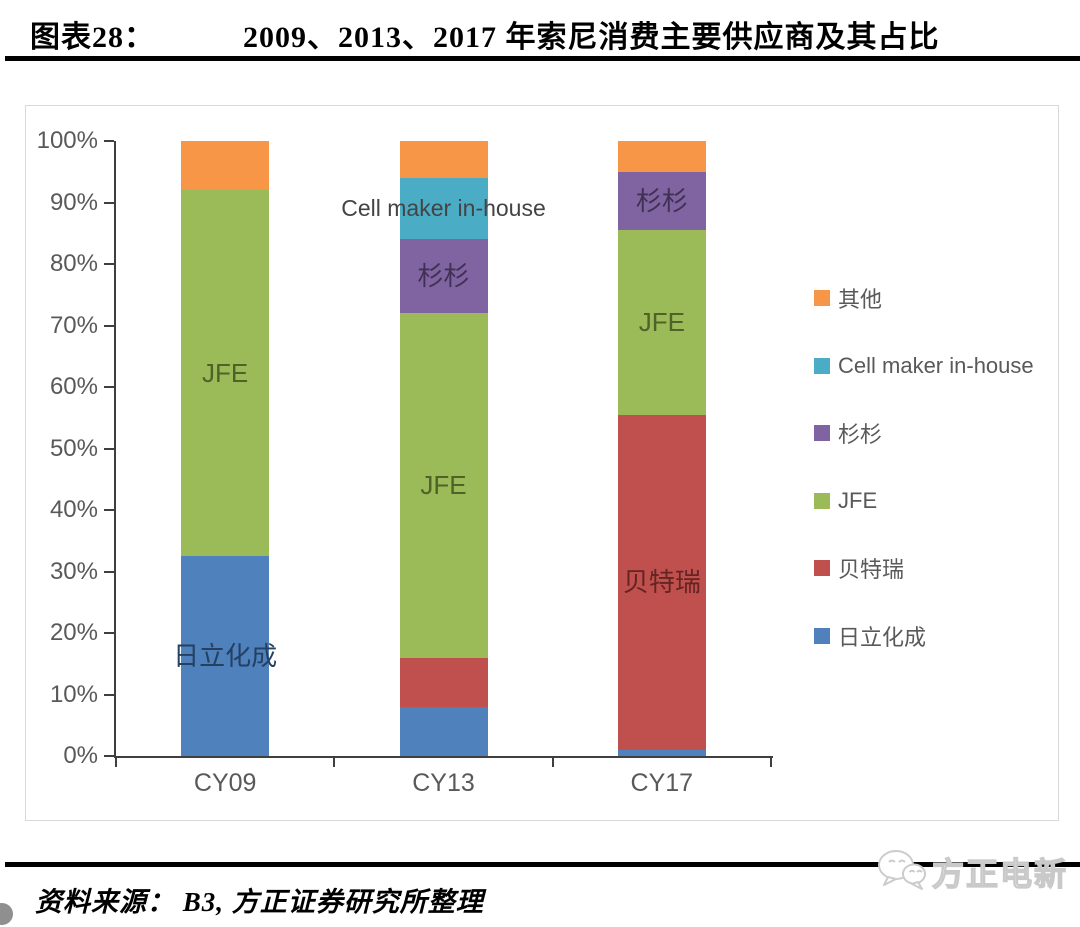 The width and height of the screenshot is (1080, 927). I want to click on legend-label: Cell maker in-house, so click(936, 365).